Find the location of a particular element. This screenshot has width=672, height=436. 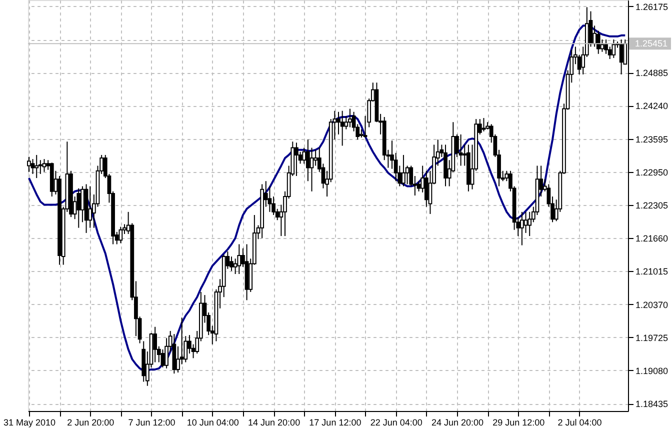

y-tick-label: 1.22305 is located at coordinates (652, 205).